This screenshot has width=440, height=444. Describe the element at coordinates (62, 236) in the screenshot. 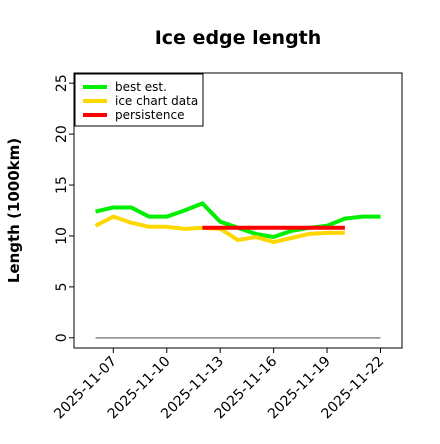

I see `y-tick-label: 10` at that location.